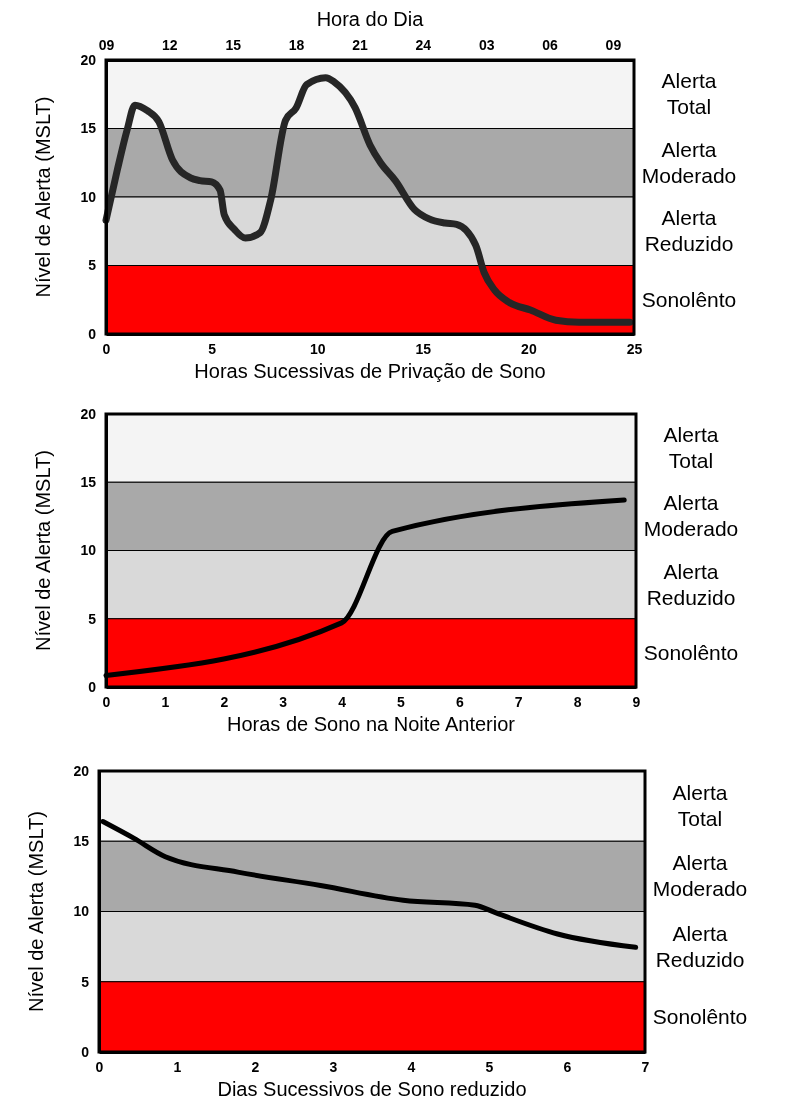 The image size is (810, 1117). What do you see at coordinates (423, 348) in the screenshot?
I see `x-tick-label: 15` at bounding box center [423, 348].